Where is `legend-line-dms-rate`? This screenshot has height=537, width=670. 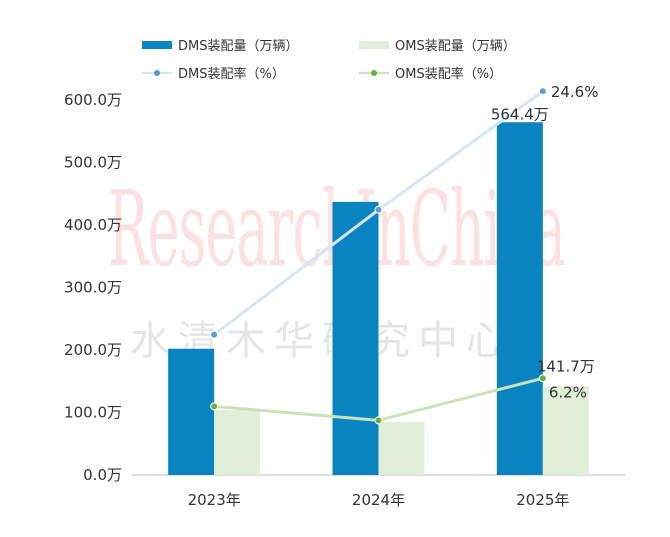
legend-line-dms-rate is located at coordinates (157, 72).